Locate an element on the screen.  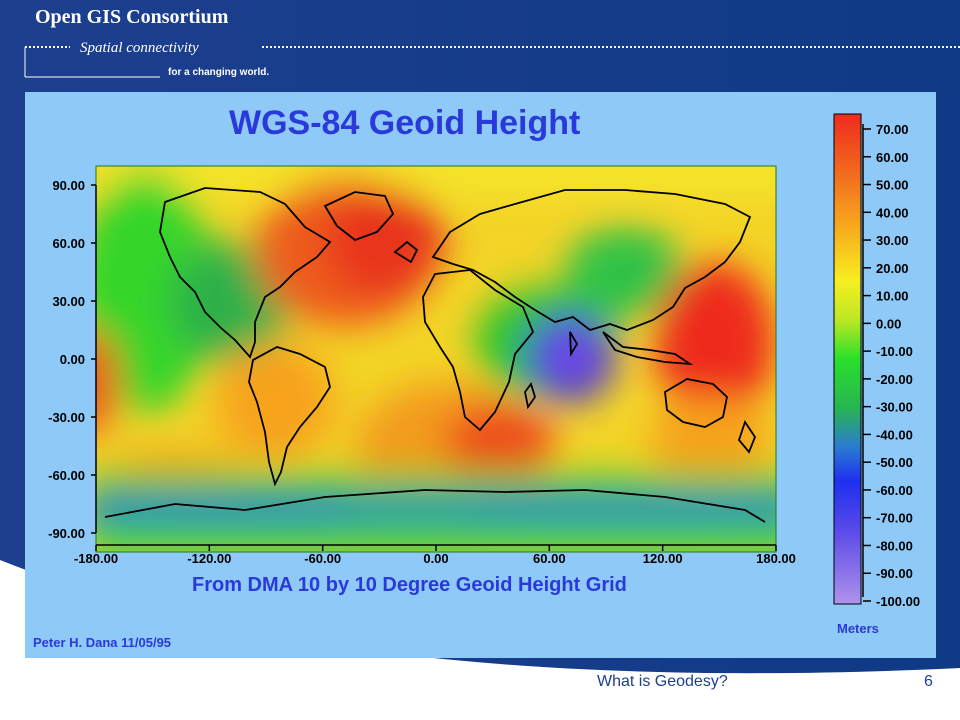
colorbar-tick-label: -20.00 is located at coordinates (894, 379).